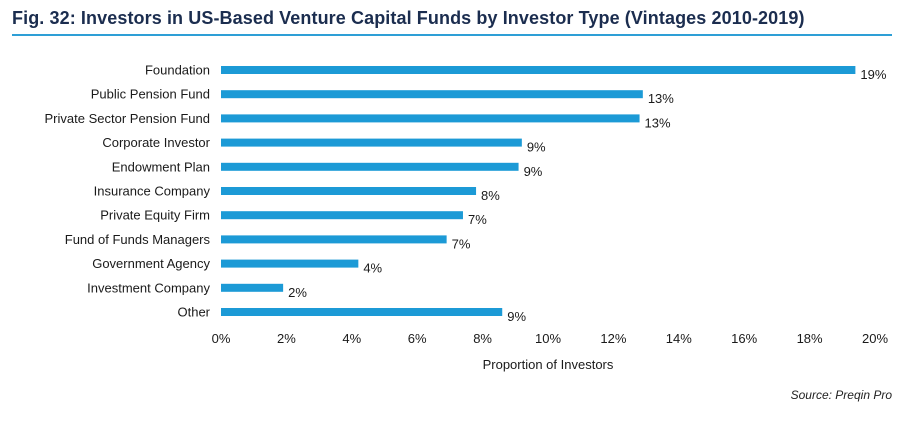 This screenshot has width=904, height=423. I want to click on x-tick-label: 6%, so click(417, 338).